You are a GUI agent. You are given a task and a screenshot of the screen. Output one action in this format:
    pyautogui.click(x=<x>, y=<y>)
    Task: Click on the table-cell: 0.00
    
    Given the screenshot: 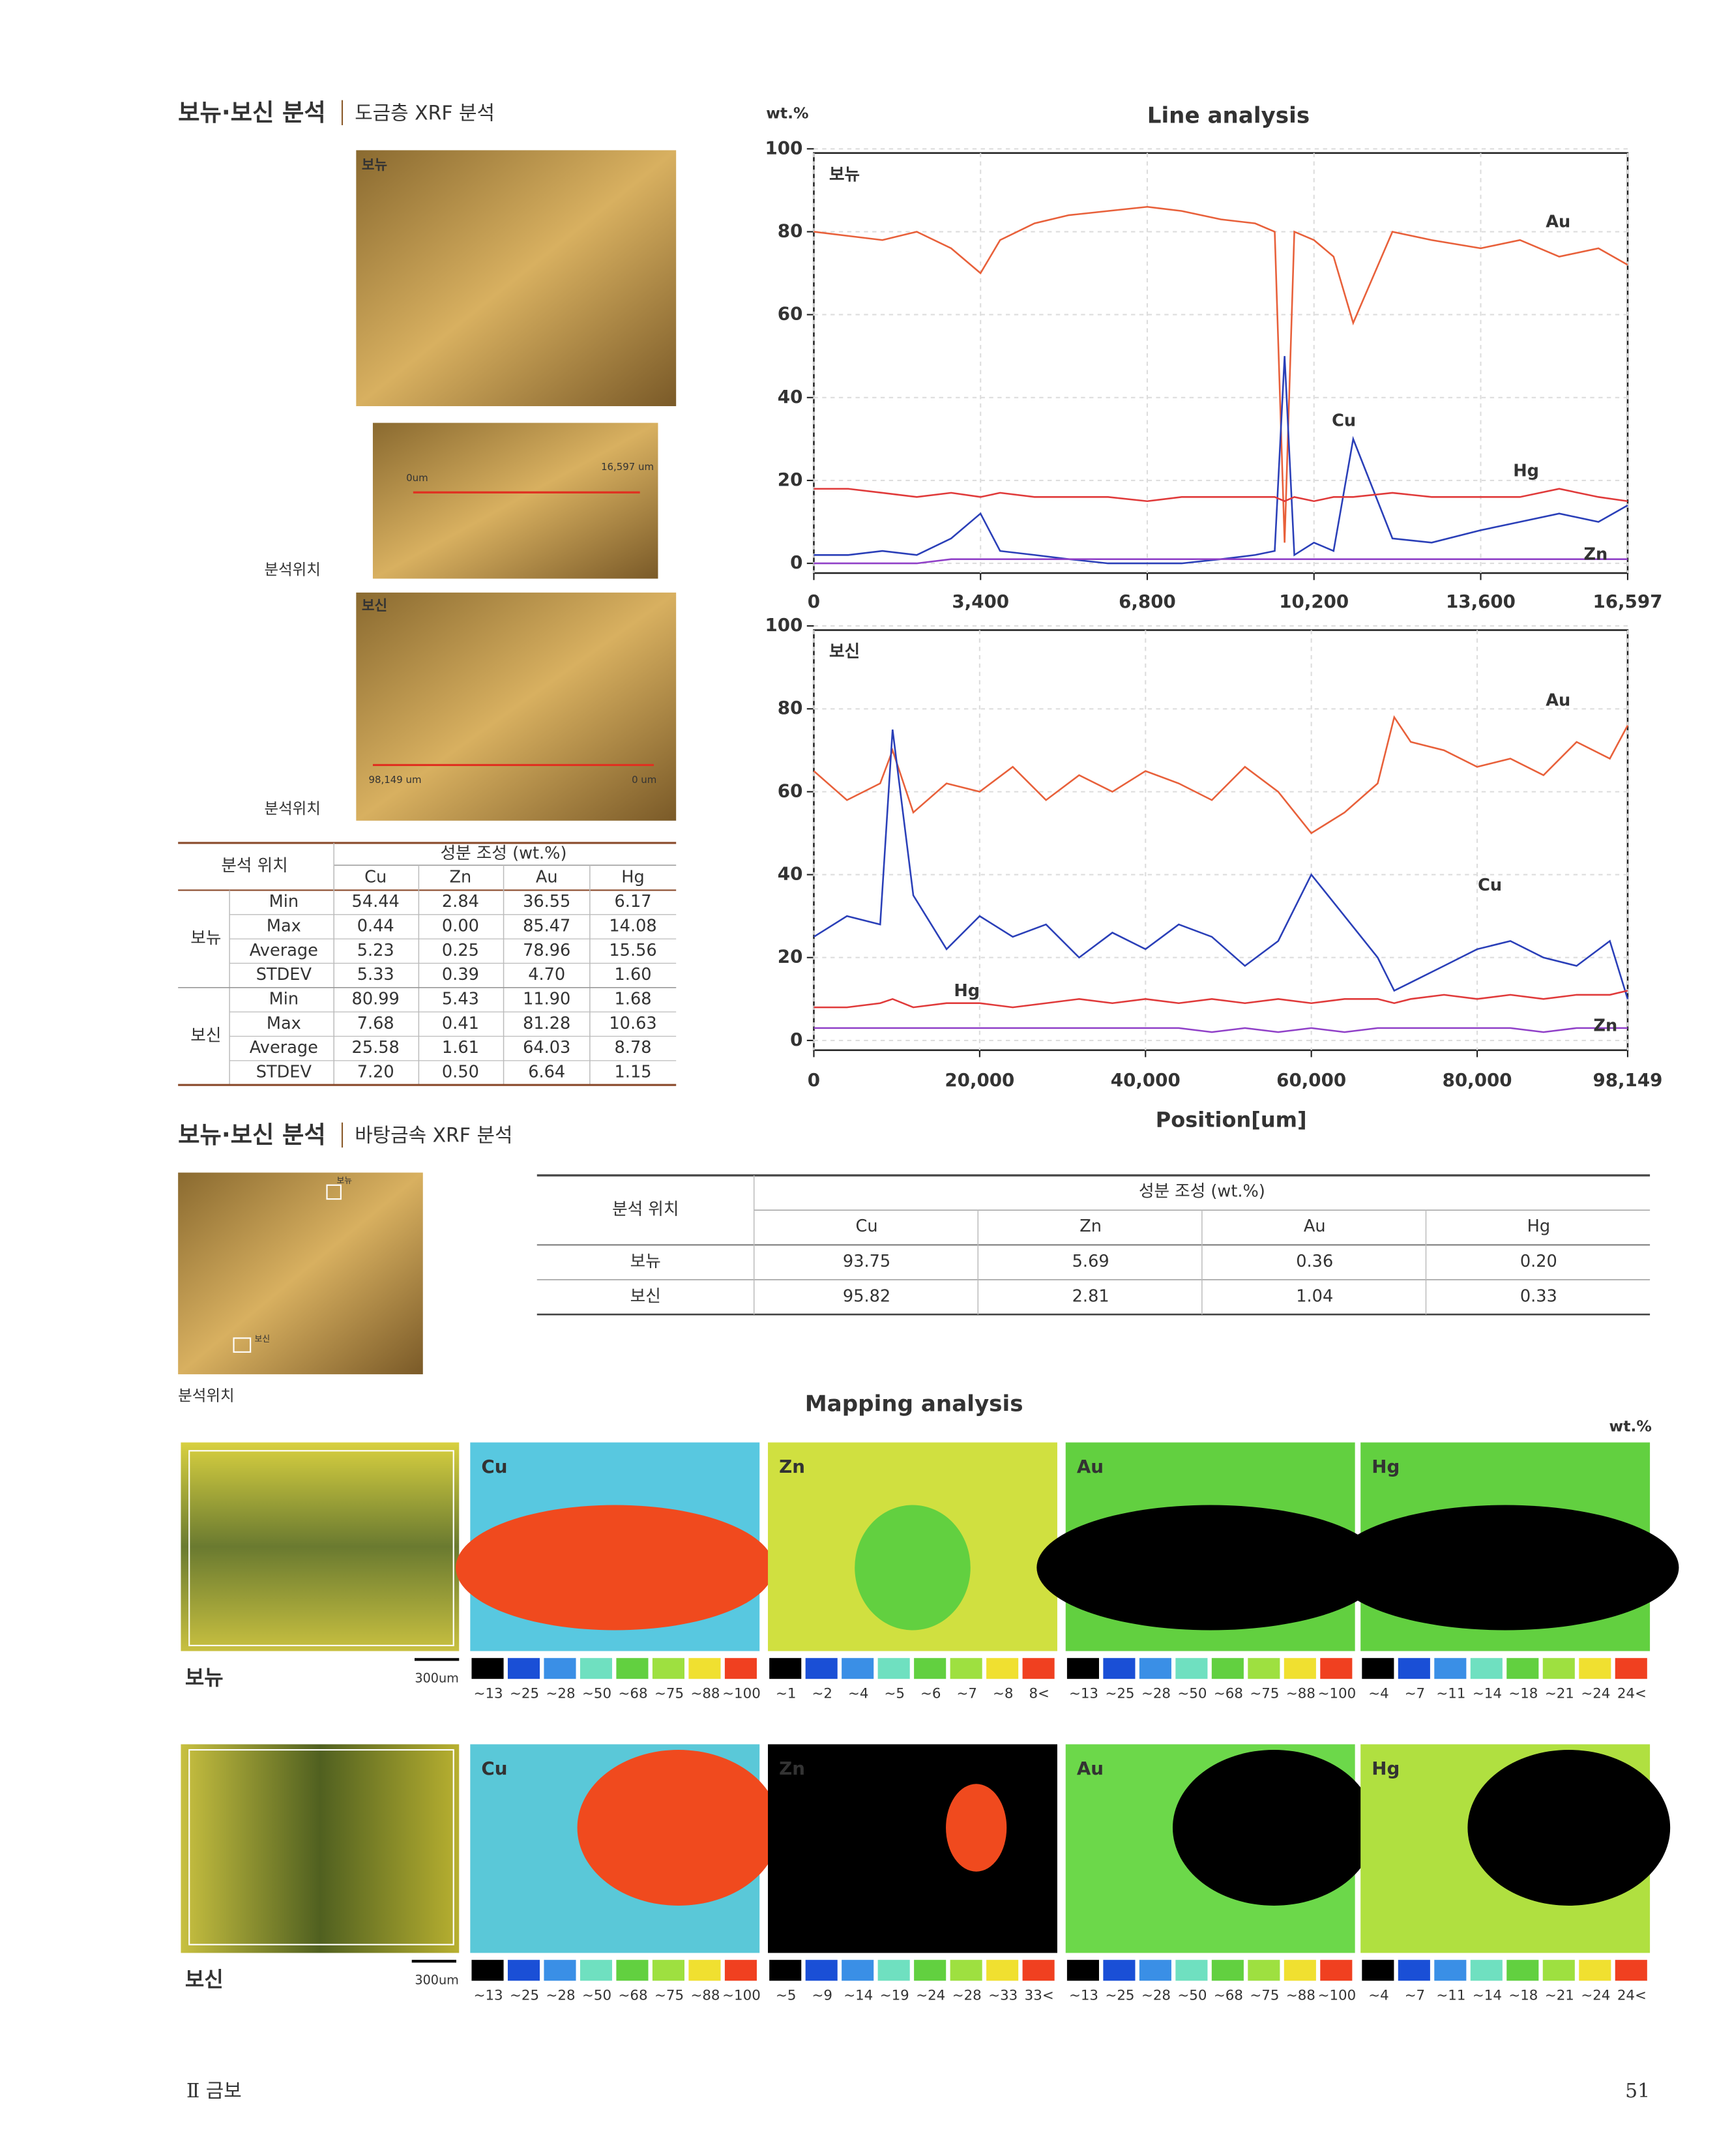 What is the action you would take?
    pyautogui.click(x=461, y=926)
    